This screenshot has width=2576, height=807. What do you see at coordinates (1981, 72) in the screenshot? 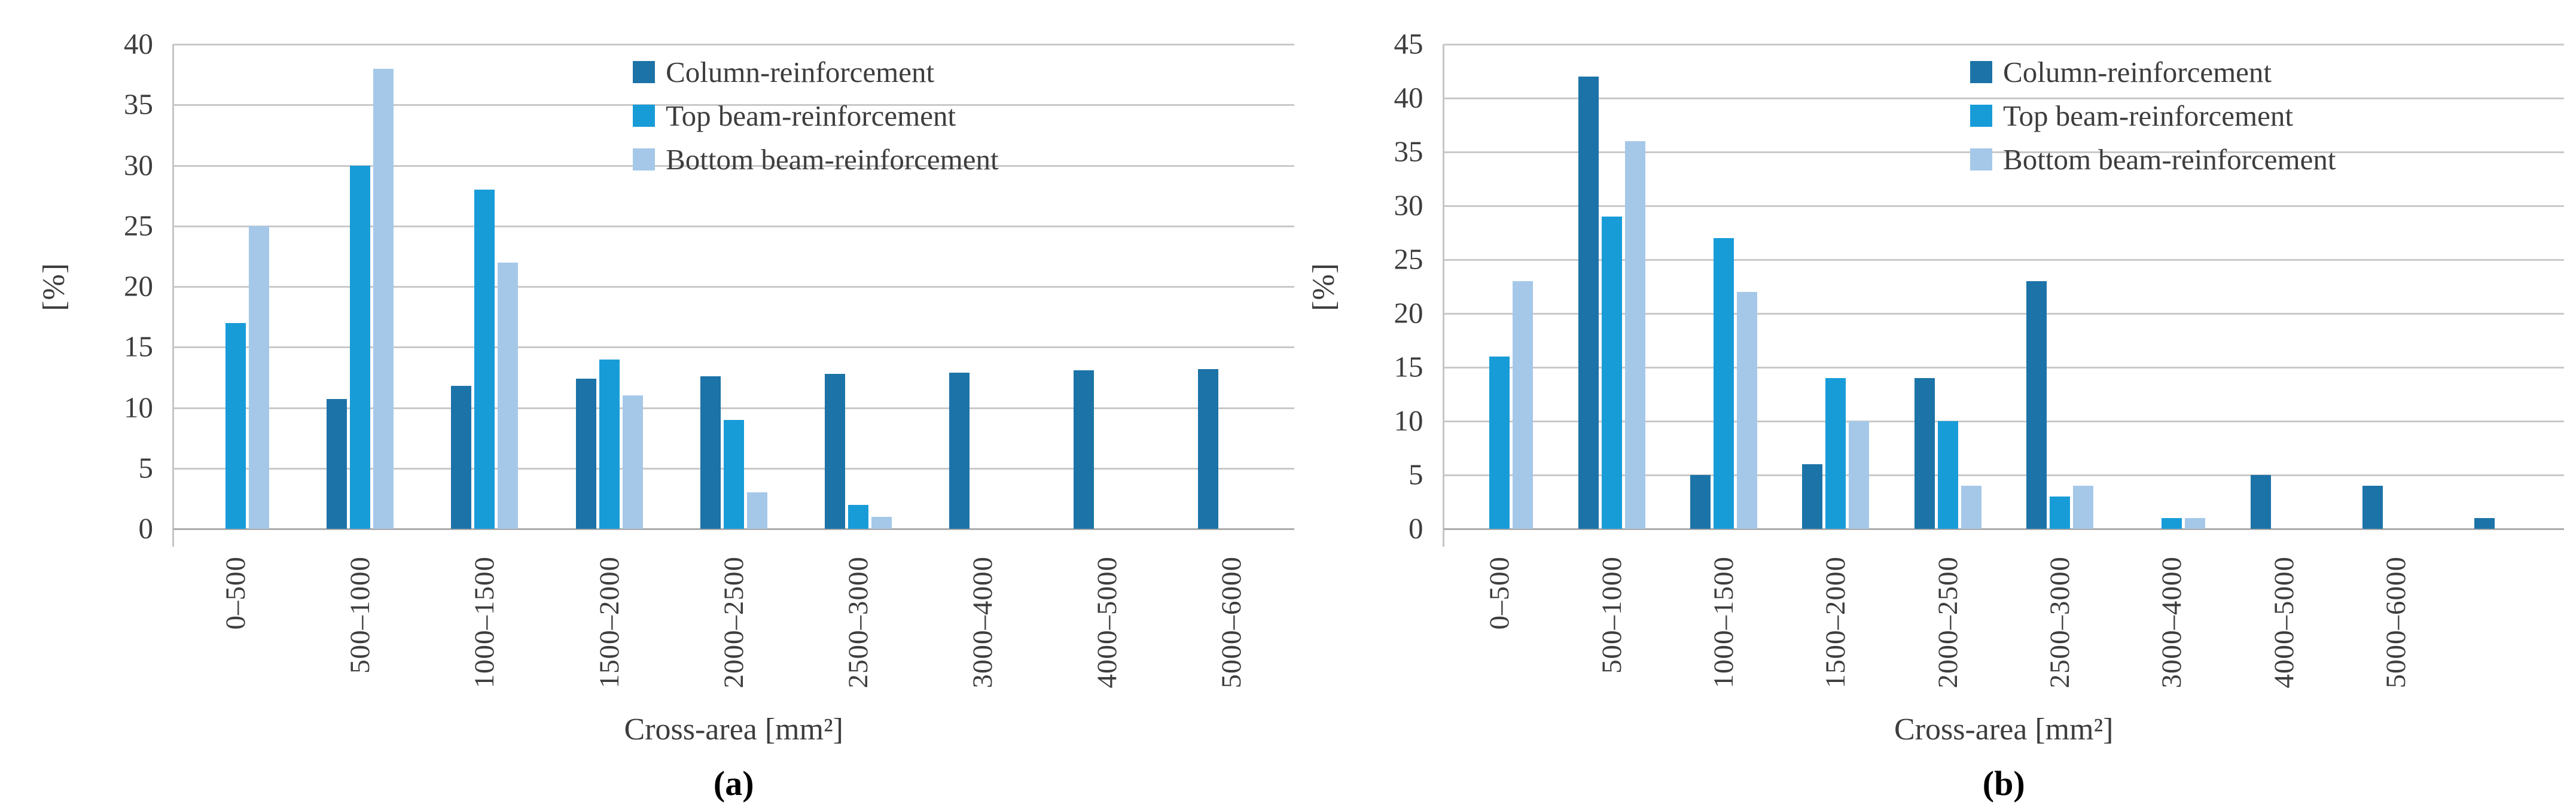
I see `legend-swatch-column-reinforcement` at bounding box center [1981, 72].